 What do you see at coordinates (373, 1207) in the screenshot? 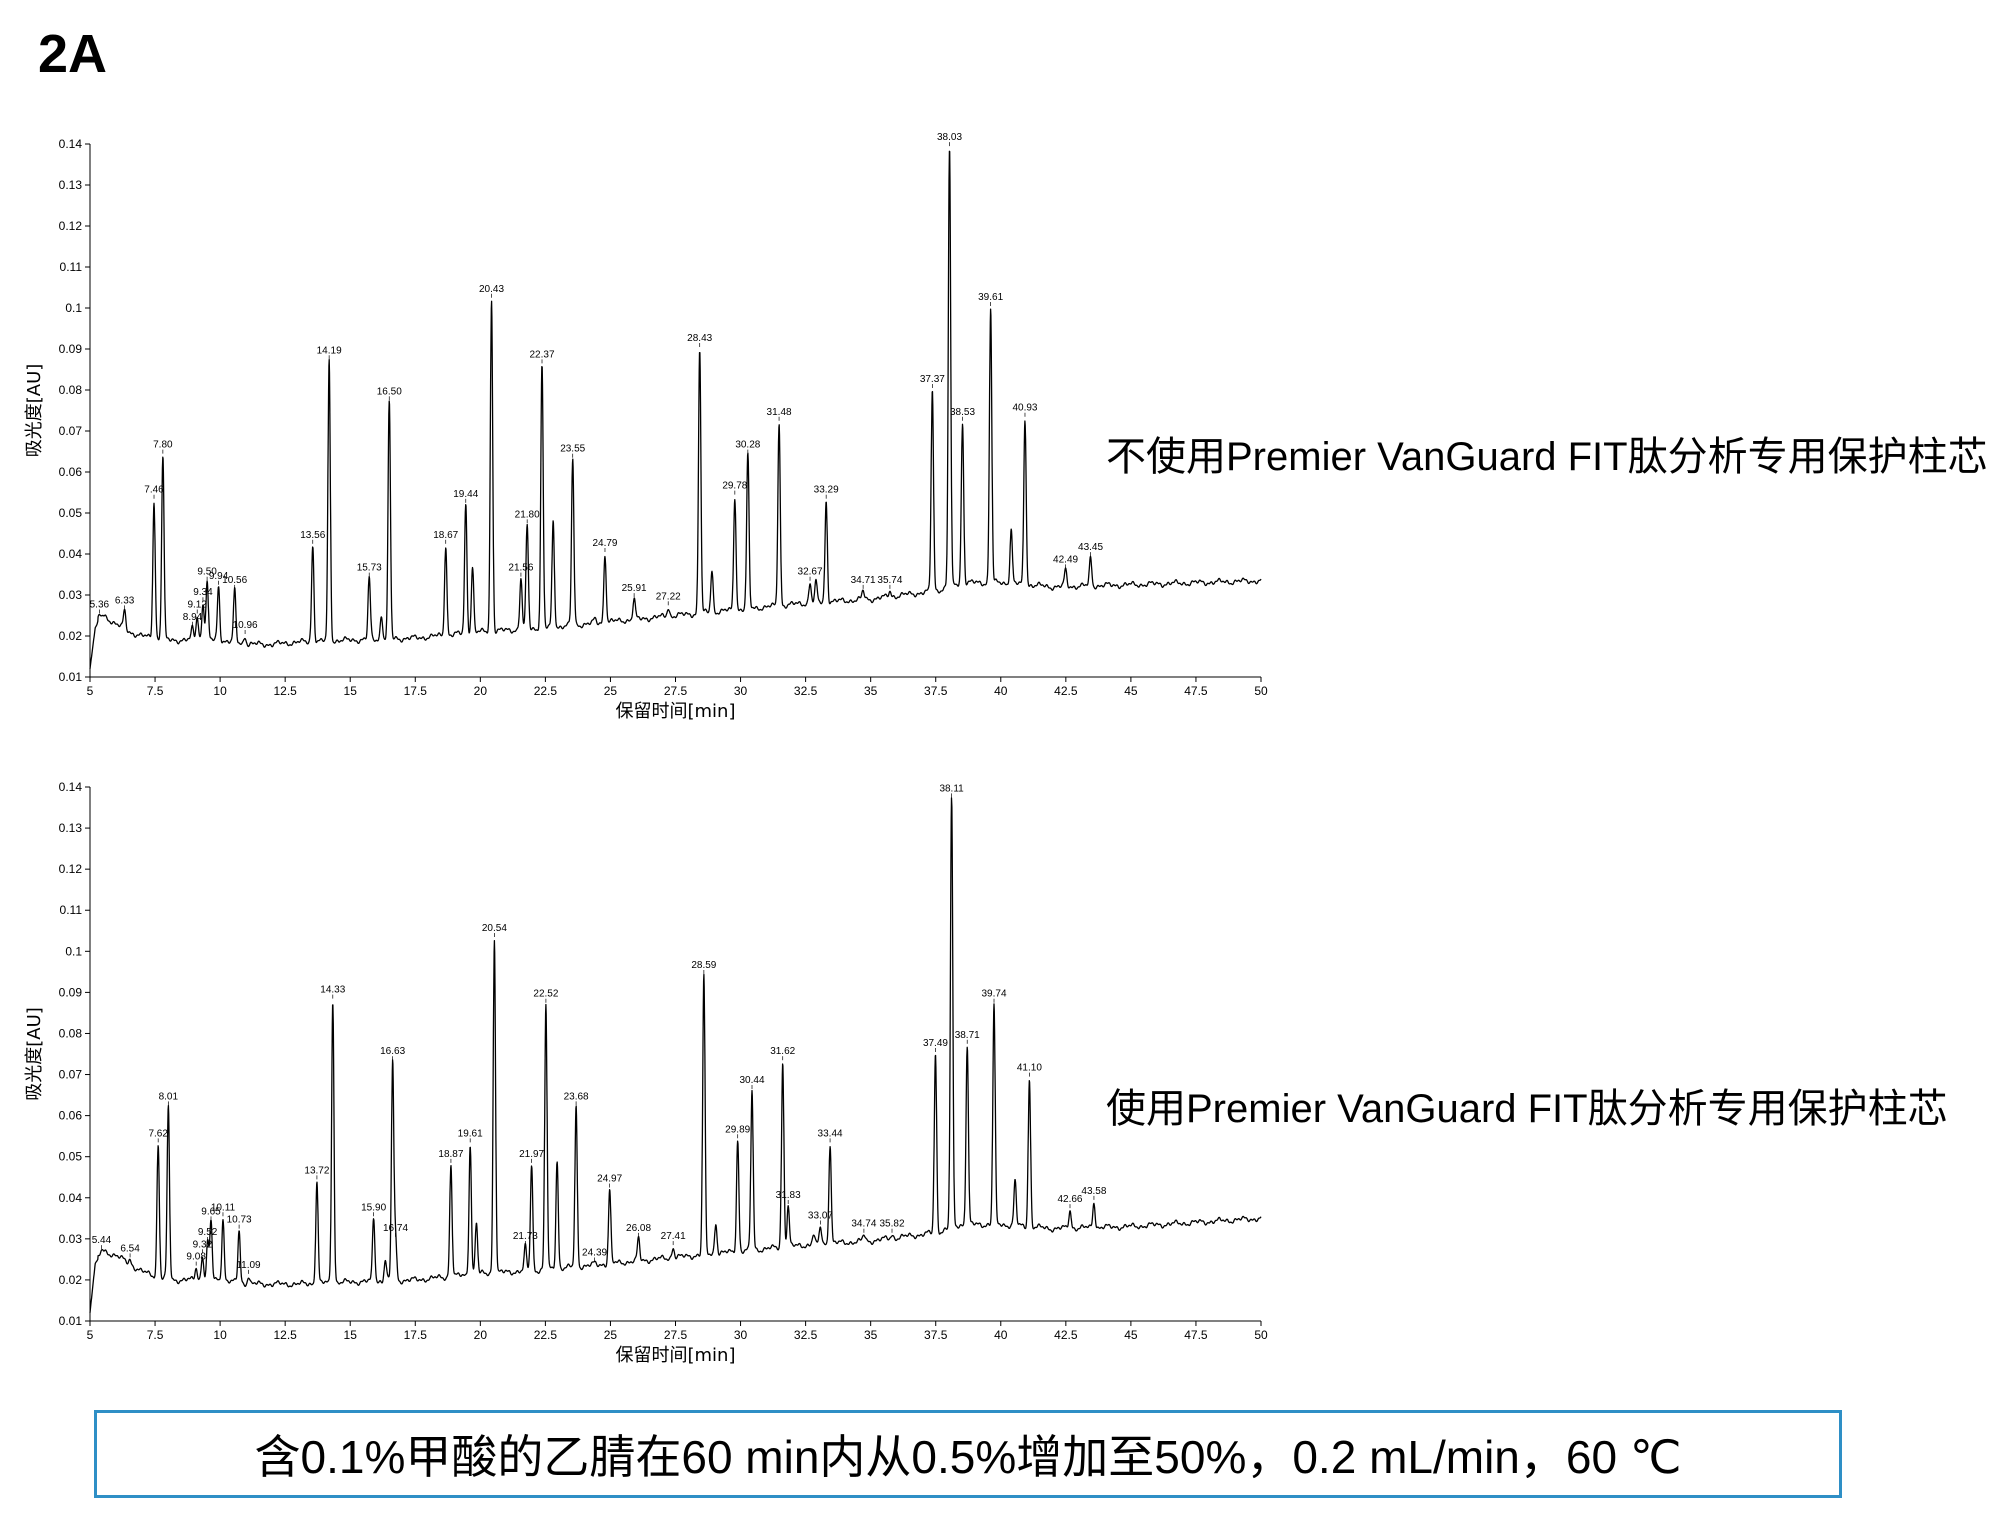
I see `peak-label: 15.90` at bounding box center [373, 1207].